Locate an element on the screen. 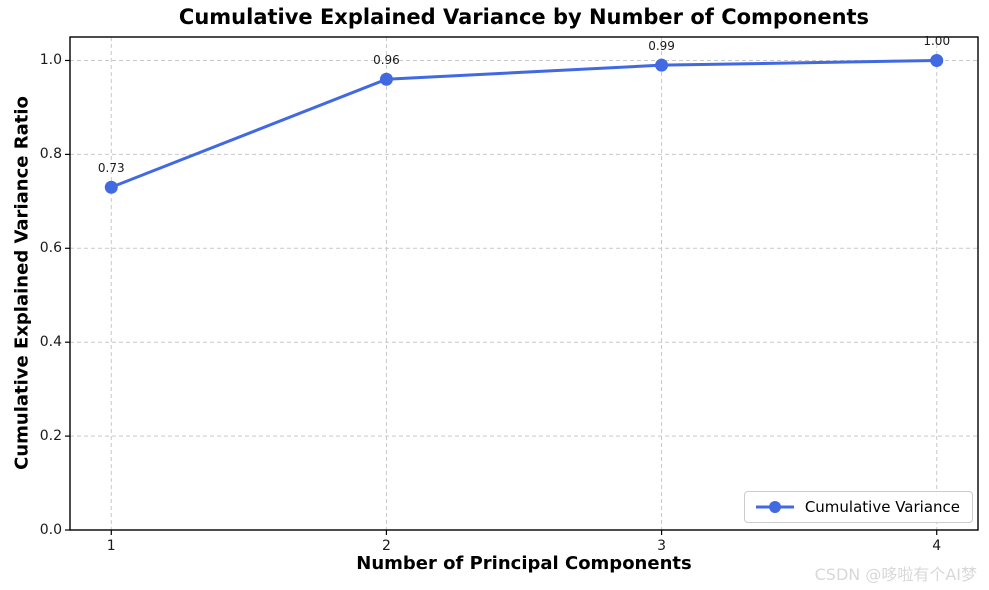  point-label-4: 1.00 is located at coordinates (937, 41).